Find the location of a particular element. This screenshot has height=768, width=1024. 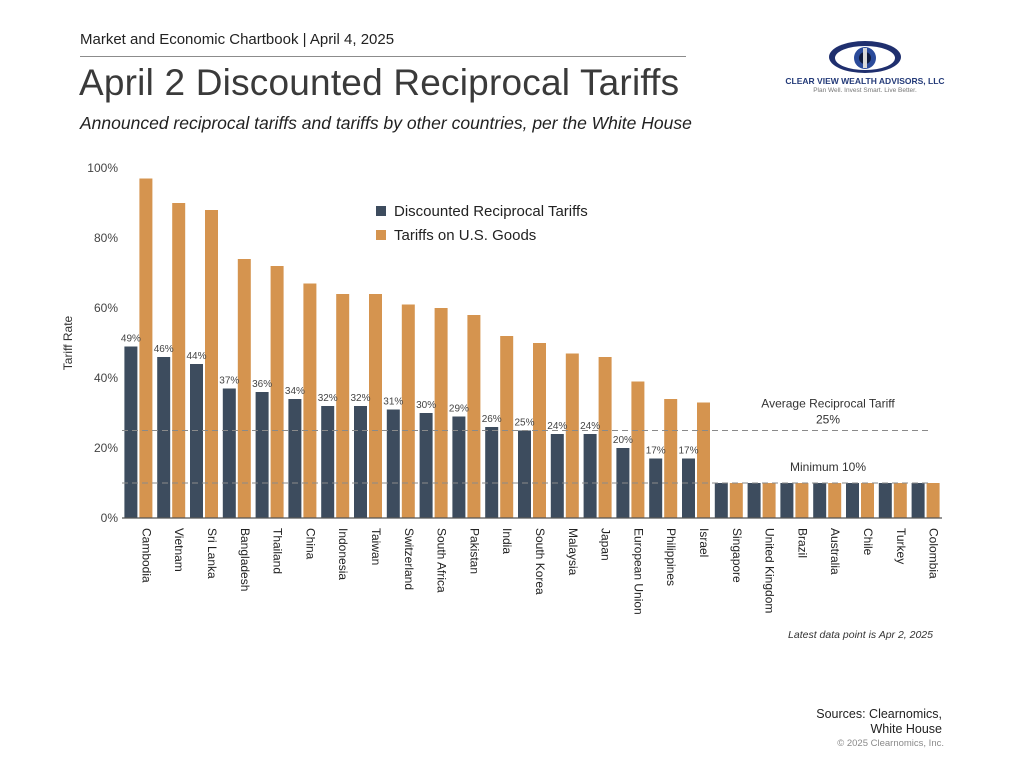

x-tick-label: Bangladesh is located at coordinates (245, 559).